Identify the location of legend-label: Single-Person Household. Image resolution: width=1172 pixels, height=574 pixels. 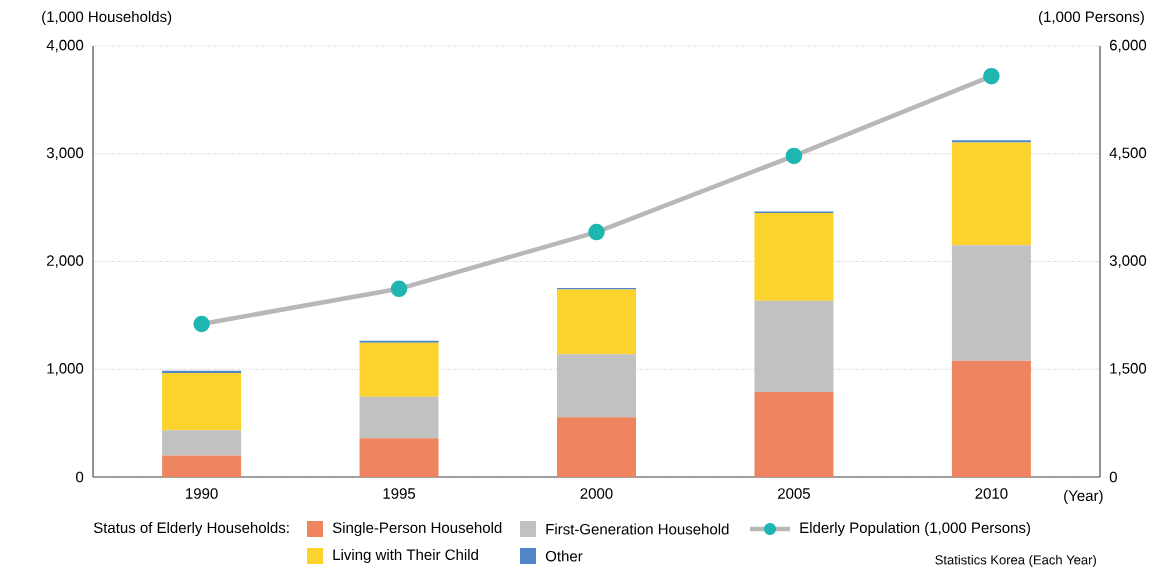
(417, 529).